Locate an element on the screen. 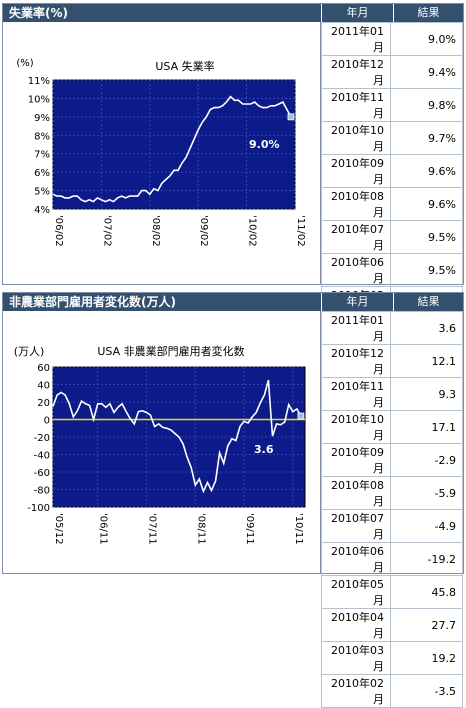 The height and width of the screenshot is (708, 466). x-tick-label: '10/11 is located at coordinates (298, 529).